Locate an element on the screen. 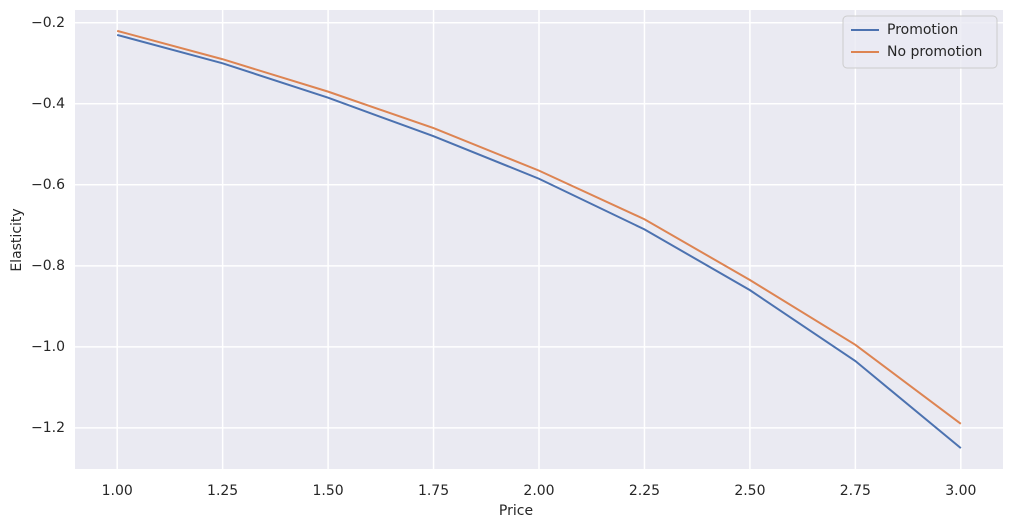 The width and height of the screenshot is (1013, 529). y-tick-label: −0.6 is located at coordinates (48, 185).